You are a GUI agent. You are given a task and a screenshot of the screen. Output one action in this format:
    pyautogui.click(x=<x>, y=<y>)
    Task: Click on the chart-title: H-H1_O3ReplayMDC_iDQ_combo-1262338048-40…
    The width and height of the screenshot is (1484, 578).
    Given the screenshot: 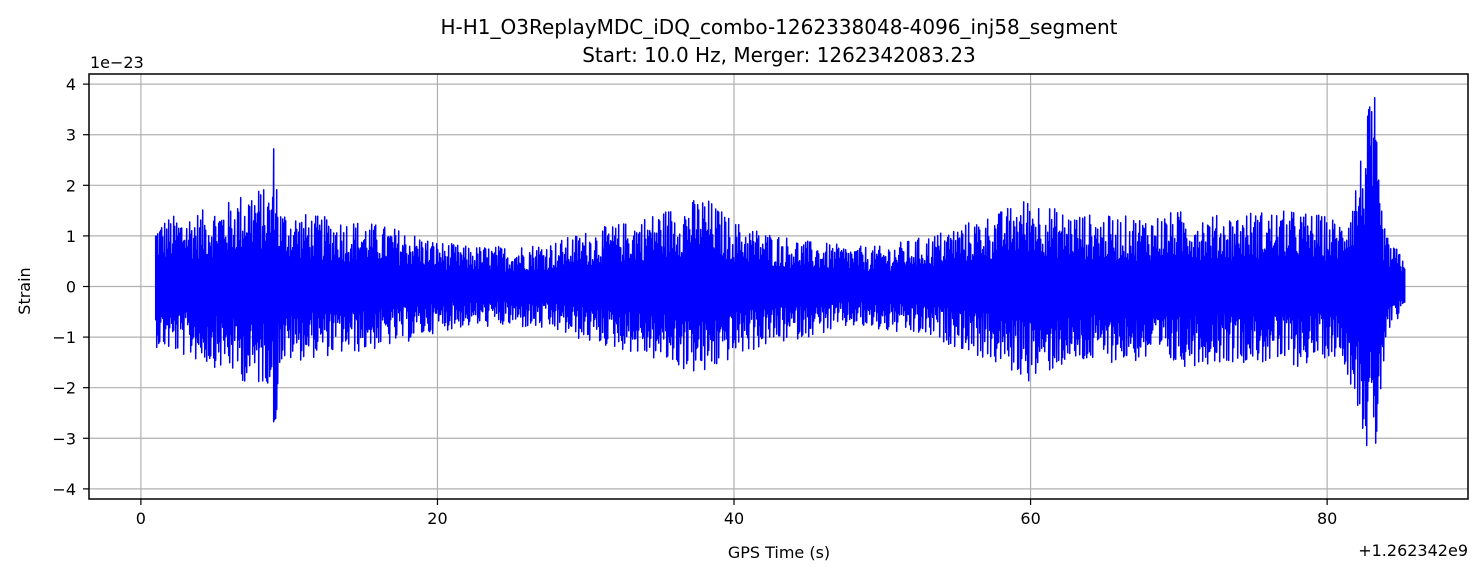 What is the action you would take?
    pyautogui.click(x=778, y=27)
    